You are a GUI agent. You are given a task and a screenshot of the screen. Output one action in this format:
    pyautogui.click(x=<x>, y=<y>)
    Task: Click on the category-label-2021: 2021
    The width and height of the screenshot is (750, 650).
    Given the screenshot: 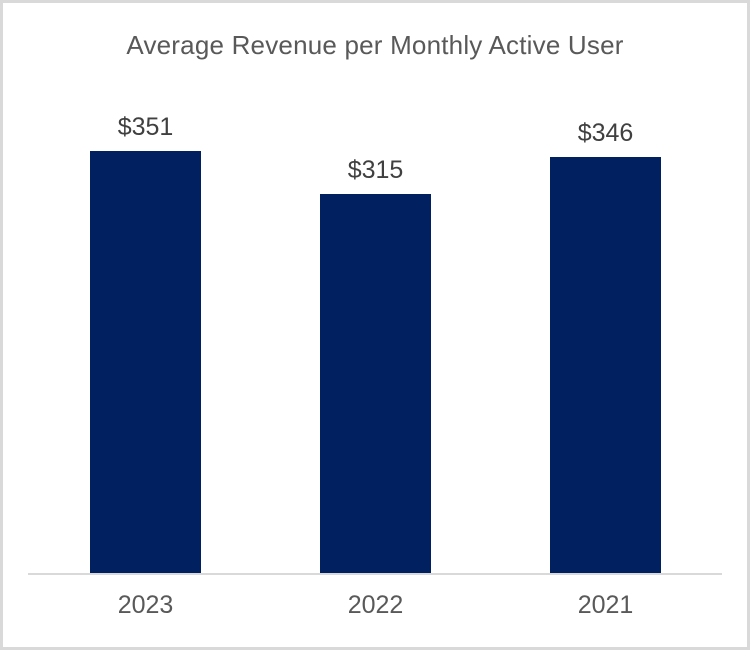 What is the action you would take?
    pyautogui.click(x=605, y=605)
    